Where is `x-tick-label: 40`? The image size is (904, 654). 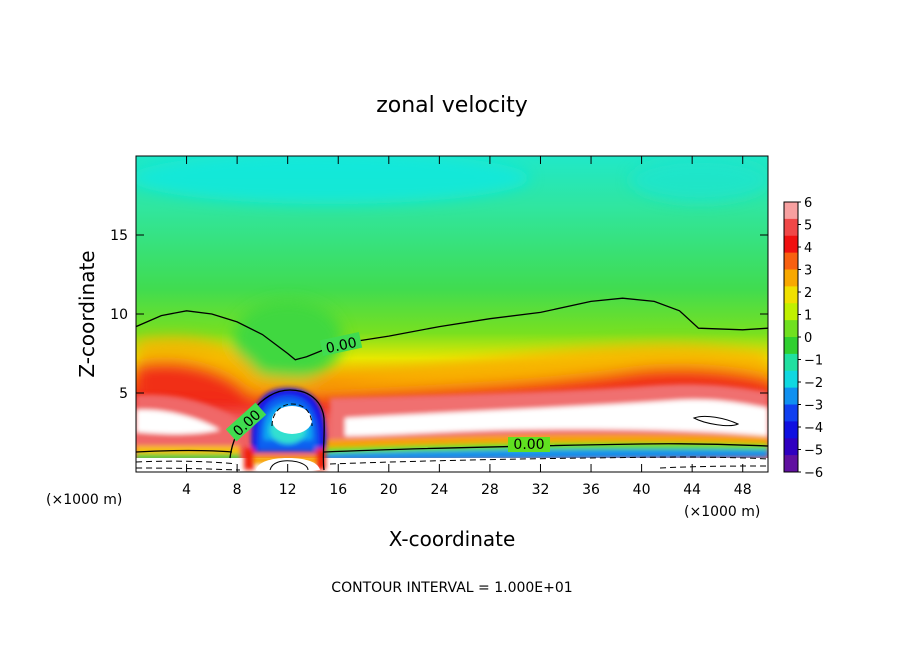
x-tick-label: 40 is located at coordinates (642, 490).